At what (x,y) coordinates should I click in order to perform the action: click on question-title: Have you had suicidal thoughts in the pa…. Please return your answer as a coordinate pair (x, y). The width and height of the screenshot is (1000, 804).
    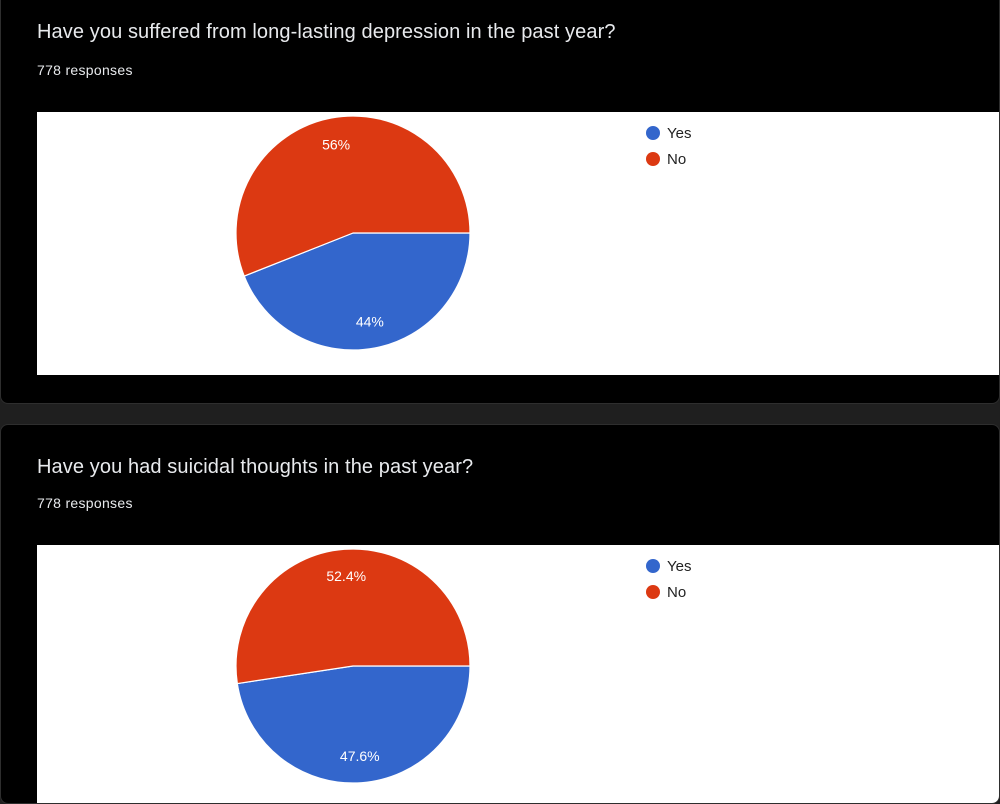
    Looking at the image, I should click on (255, 467).